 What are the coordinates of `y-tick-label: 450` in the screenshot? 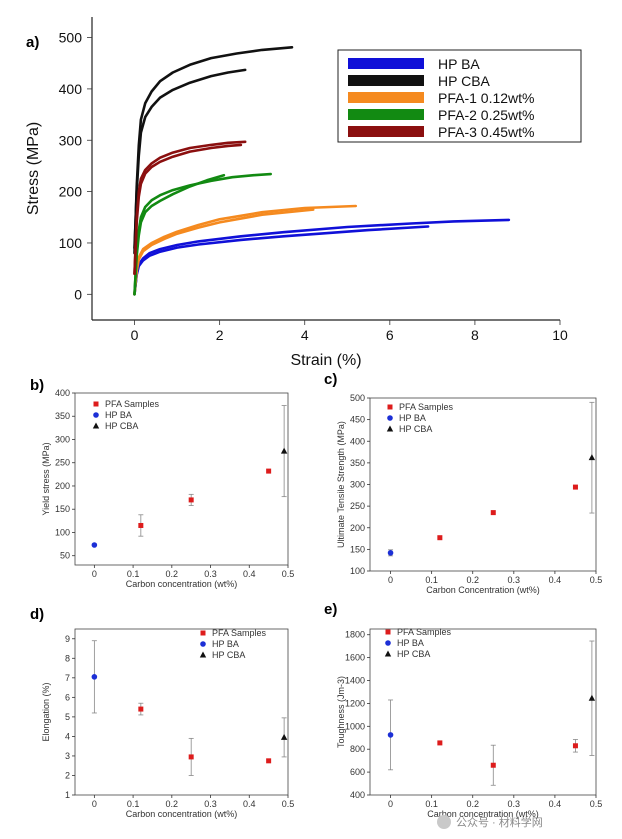 It's located at (357, 420).